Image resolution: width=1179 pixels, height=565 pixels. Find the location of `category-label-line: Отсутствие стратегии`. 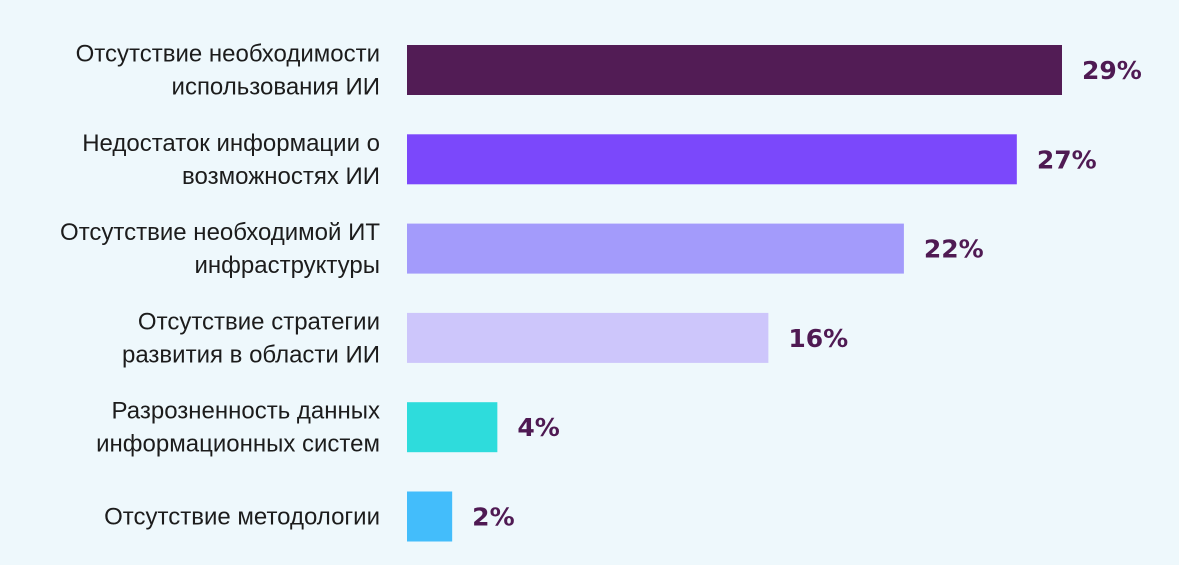

category-label-line: Отсутствие стратегии is located at coordinates (259, 321).